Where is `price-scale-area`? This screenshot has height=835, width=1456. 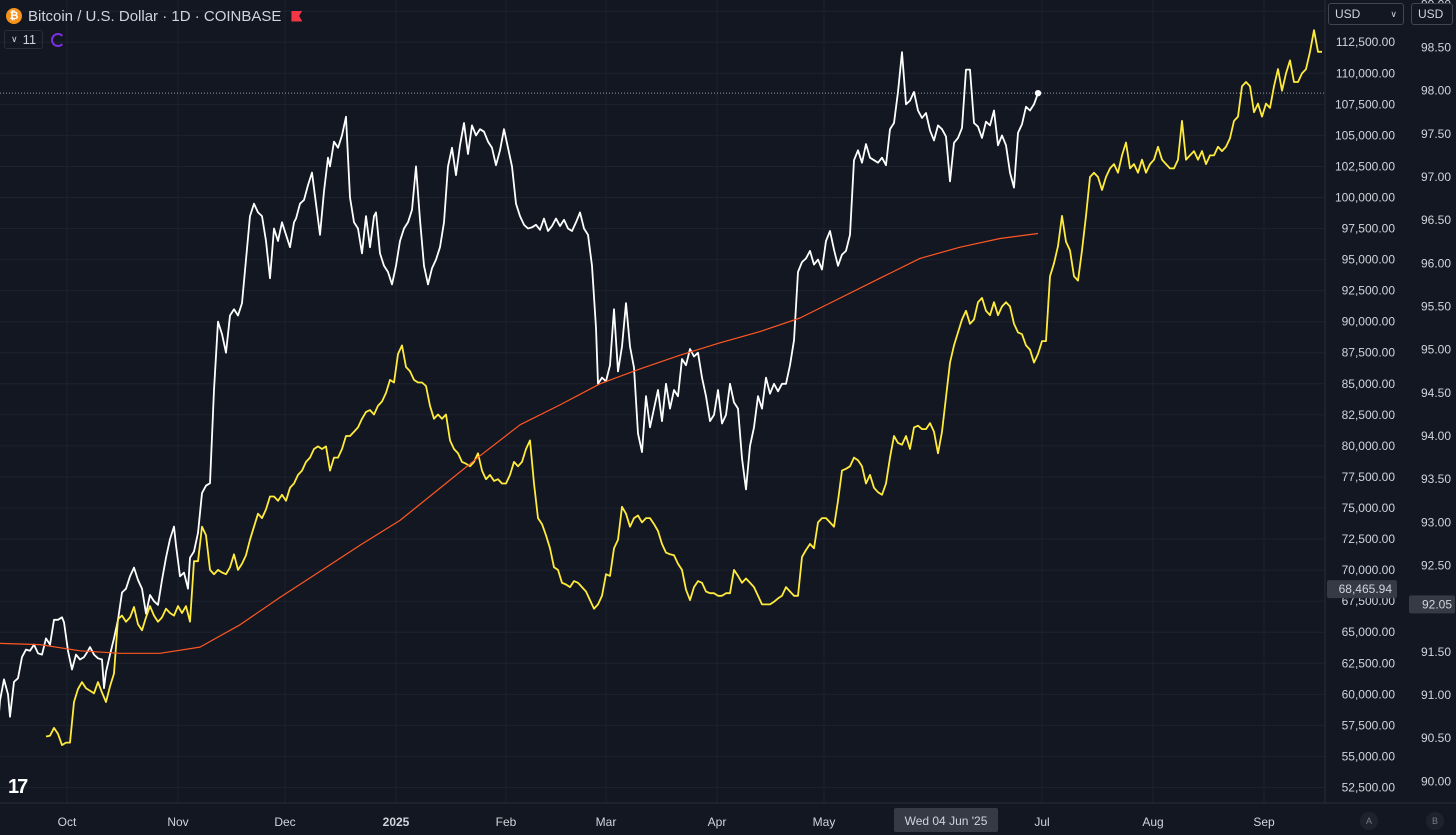 price-scale-area is located at coordinates (1390, 417).